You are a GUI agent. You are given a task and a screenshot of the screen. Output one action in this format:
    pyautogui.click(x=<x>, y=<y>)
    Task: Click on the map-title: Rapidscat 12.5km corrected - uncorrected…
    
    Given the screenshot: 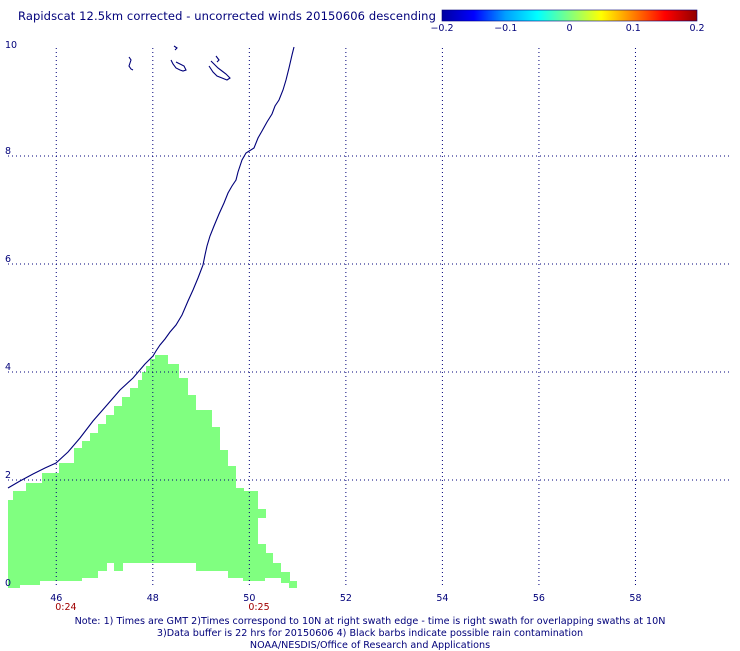 What is the action you would take?
    pyautogui.click(x=227, y=16)
    